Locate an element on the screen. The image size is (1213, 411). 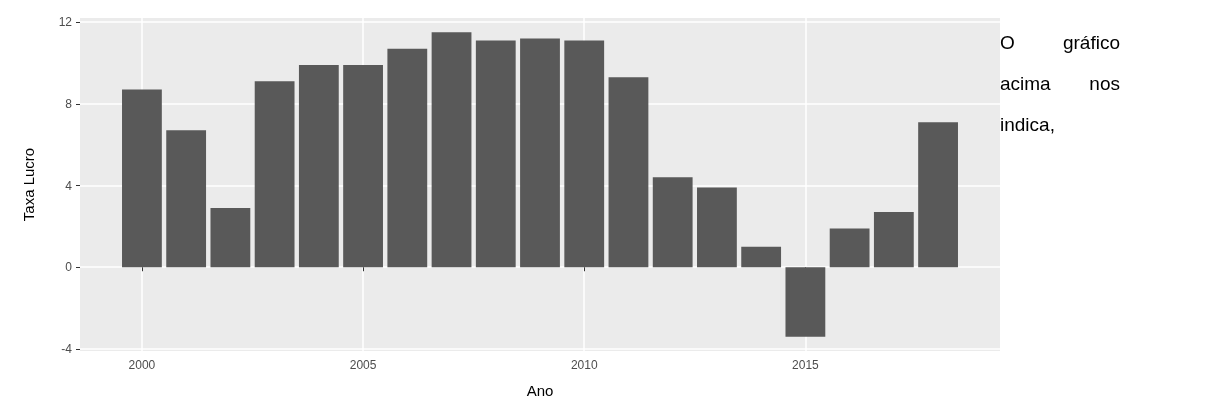
x-tick-label: 2005 is located at coordinates (363, 365).